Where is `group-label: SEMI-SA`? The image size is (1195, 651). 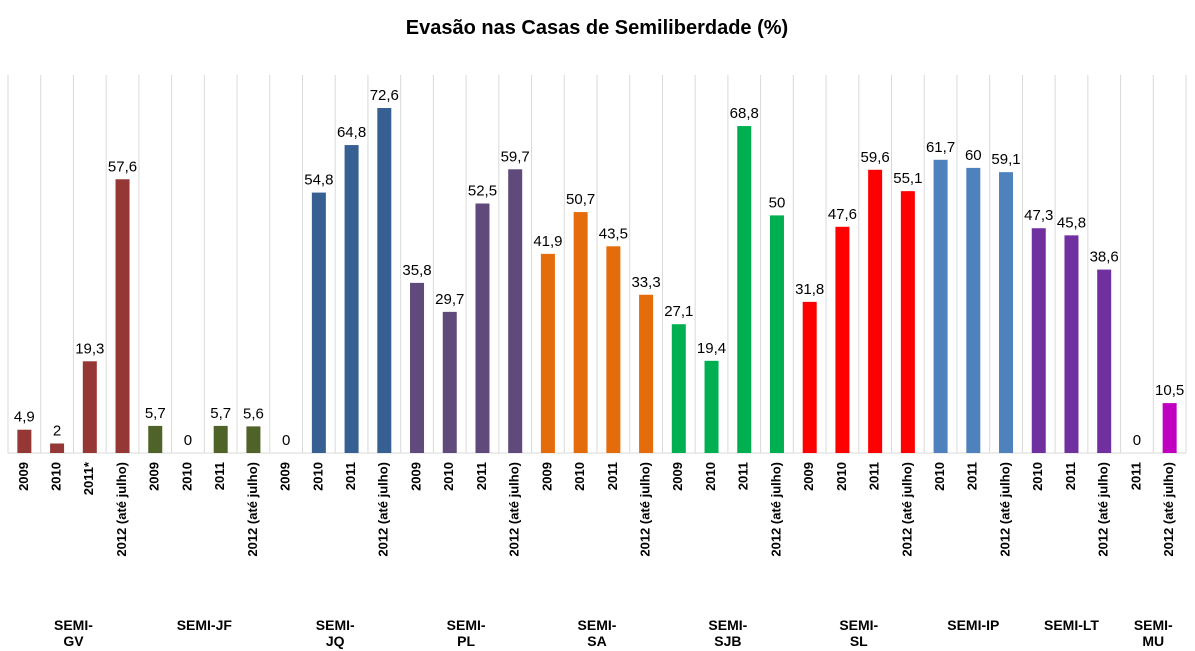
group-label: SEMI-SA is located at coordinates (597, 633).